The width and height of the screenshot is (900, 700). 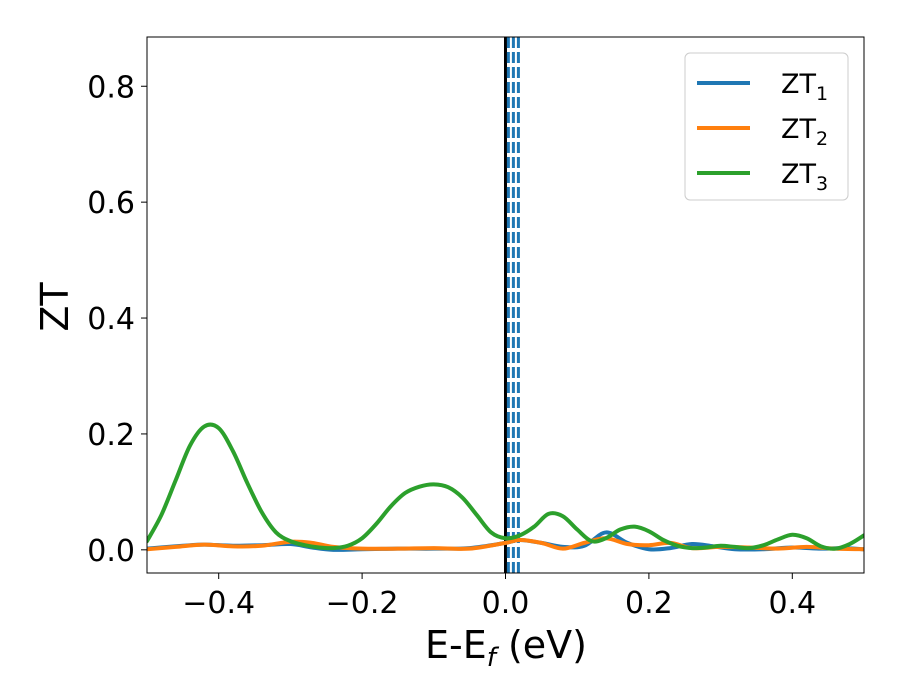 I want to click on legend-label-zt3: ZT3, so click(x=804, y=177).